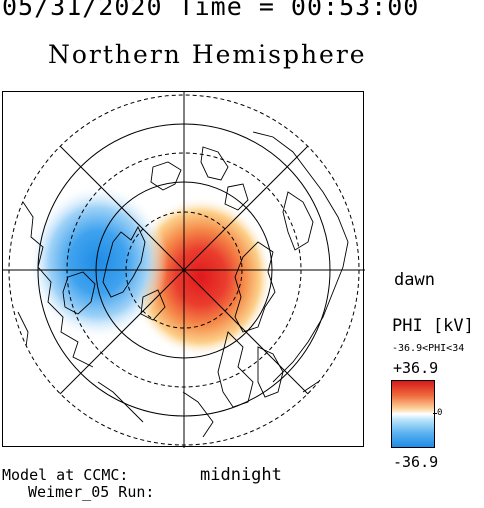 Image resolution: width=484 pixels, height=508 pixels. Describe the element at coordinates (416, 368) in the screenshot. I see `colorbar-max-label: +36.9` at that location.